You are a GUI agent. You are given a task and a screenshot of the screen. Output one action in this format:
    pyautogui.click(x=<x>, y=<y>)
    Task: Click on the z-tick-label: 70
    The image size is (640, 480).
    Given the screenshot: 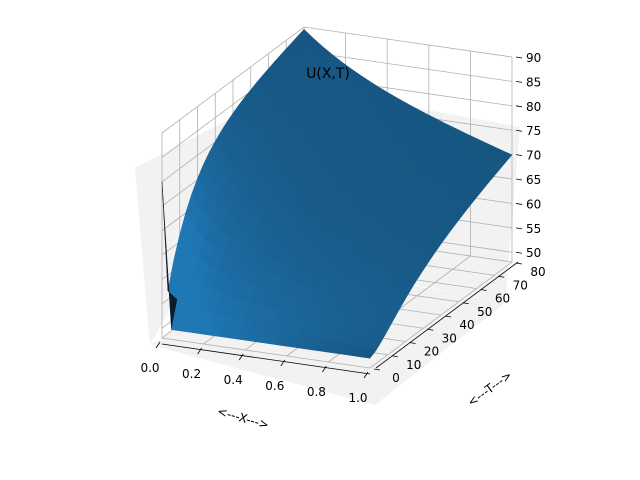 What is the action you would take?
    pyautogui.click(x=533, y=156)
    